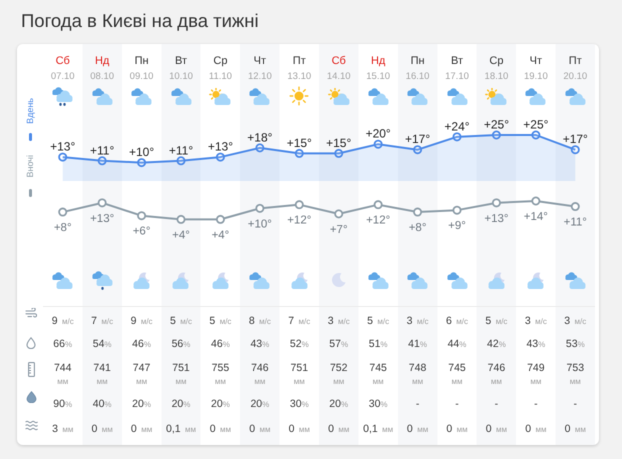  What do you see at coordinates (338, 68) in the screenshot?
I see `x-tick-label: Сб 14.10` at bounding box center [338, 68].